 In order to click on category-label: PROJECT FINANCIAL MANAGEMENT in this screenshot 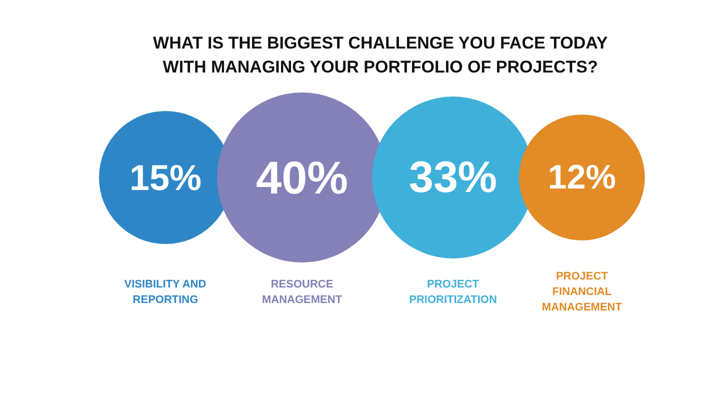, I will do `click(582, 292)`.